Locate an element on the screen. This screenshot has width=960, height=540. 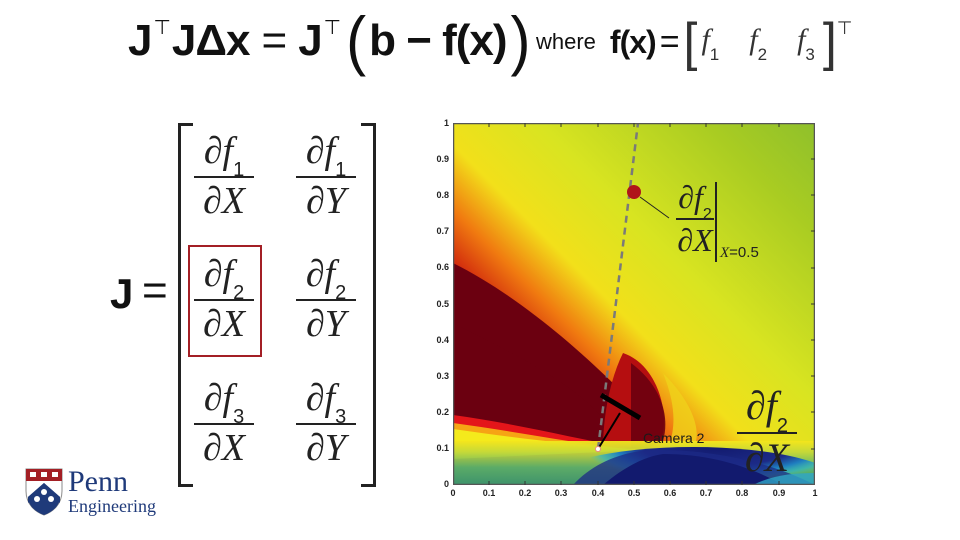
y-tick: 0.1 is located at coordinates (442, 448).